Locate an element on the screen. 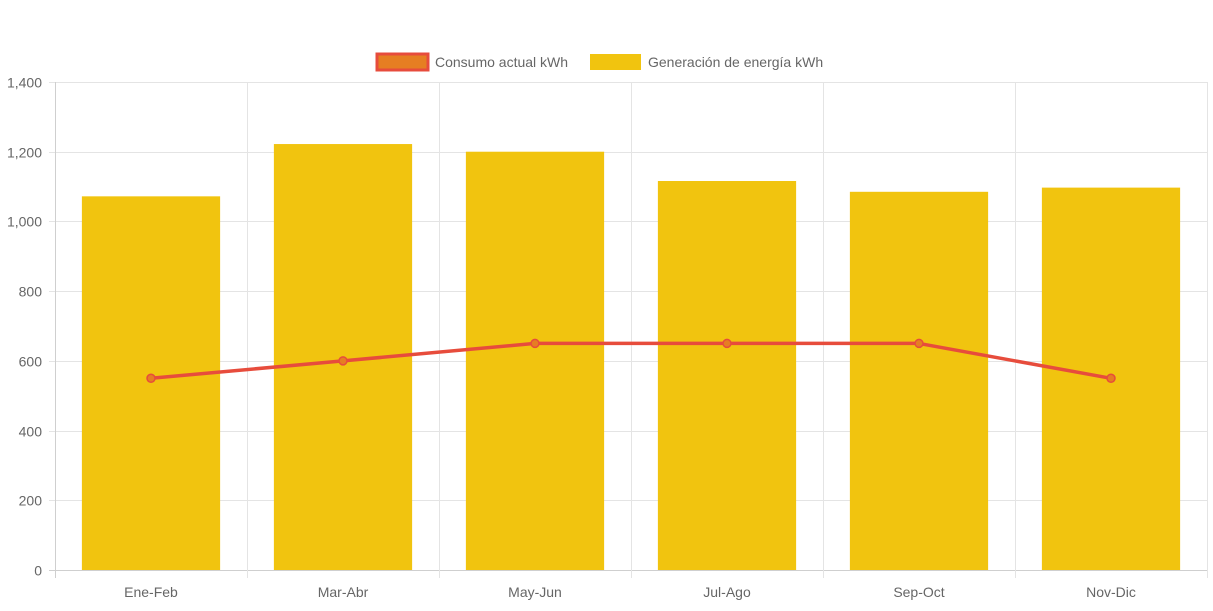 The height and width of the screenshot is (611, 1213). x-tick-label: Sep-Oct is located at coordinates (918, 592).